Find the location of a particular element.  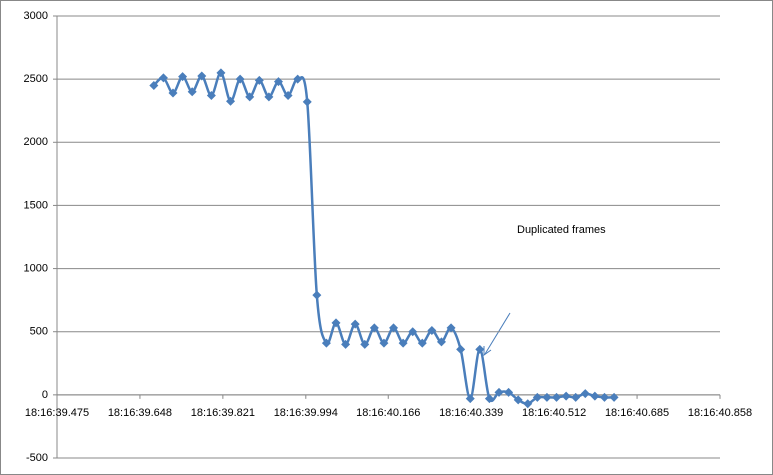

y-tick-label: -500 is located at coordinates (37, 458).